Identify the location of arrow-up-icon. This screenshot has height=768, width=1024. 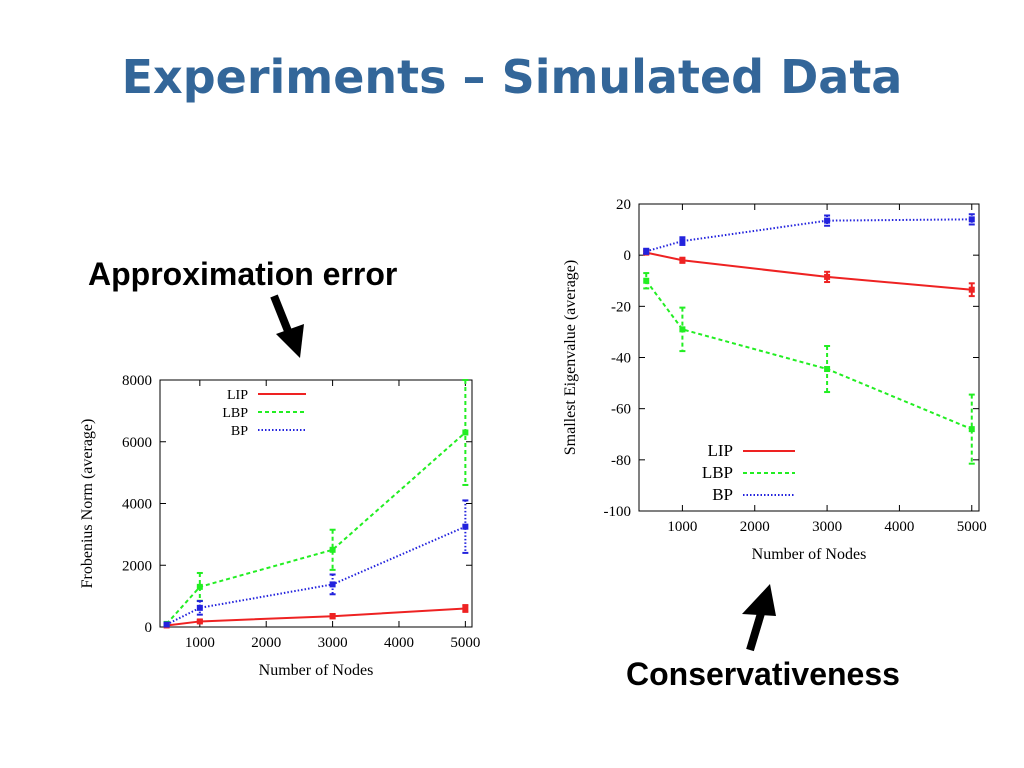
(759, 618).